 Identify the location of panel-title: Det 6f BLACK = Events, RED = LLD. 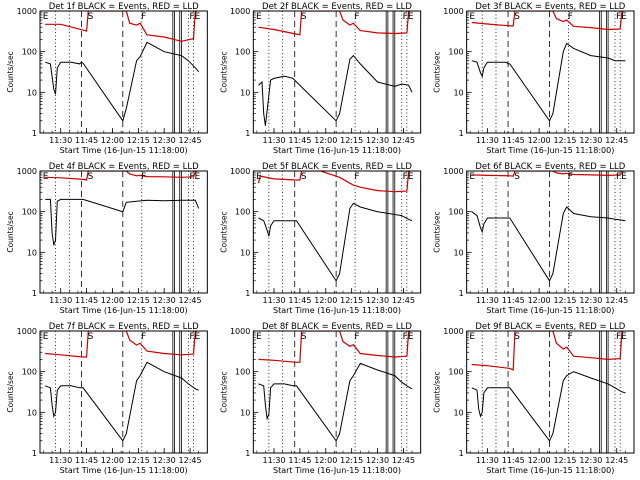
(550, 167).